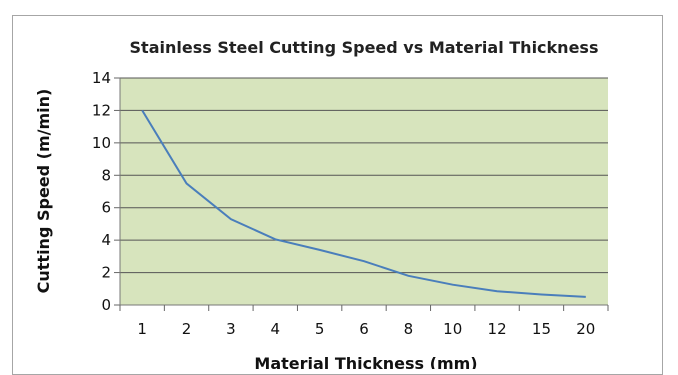 The height and width of the screenshot is (375, 678). What do you see at coordinates (497, 329) in the screenshot?
I see `x-tick-label: 12` at bounding box center [497, 329].